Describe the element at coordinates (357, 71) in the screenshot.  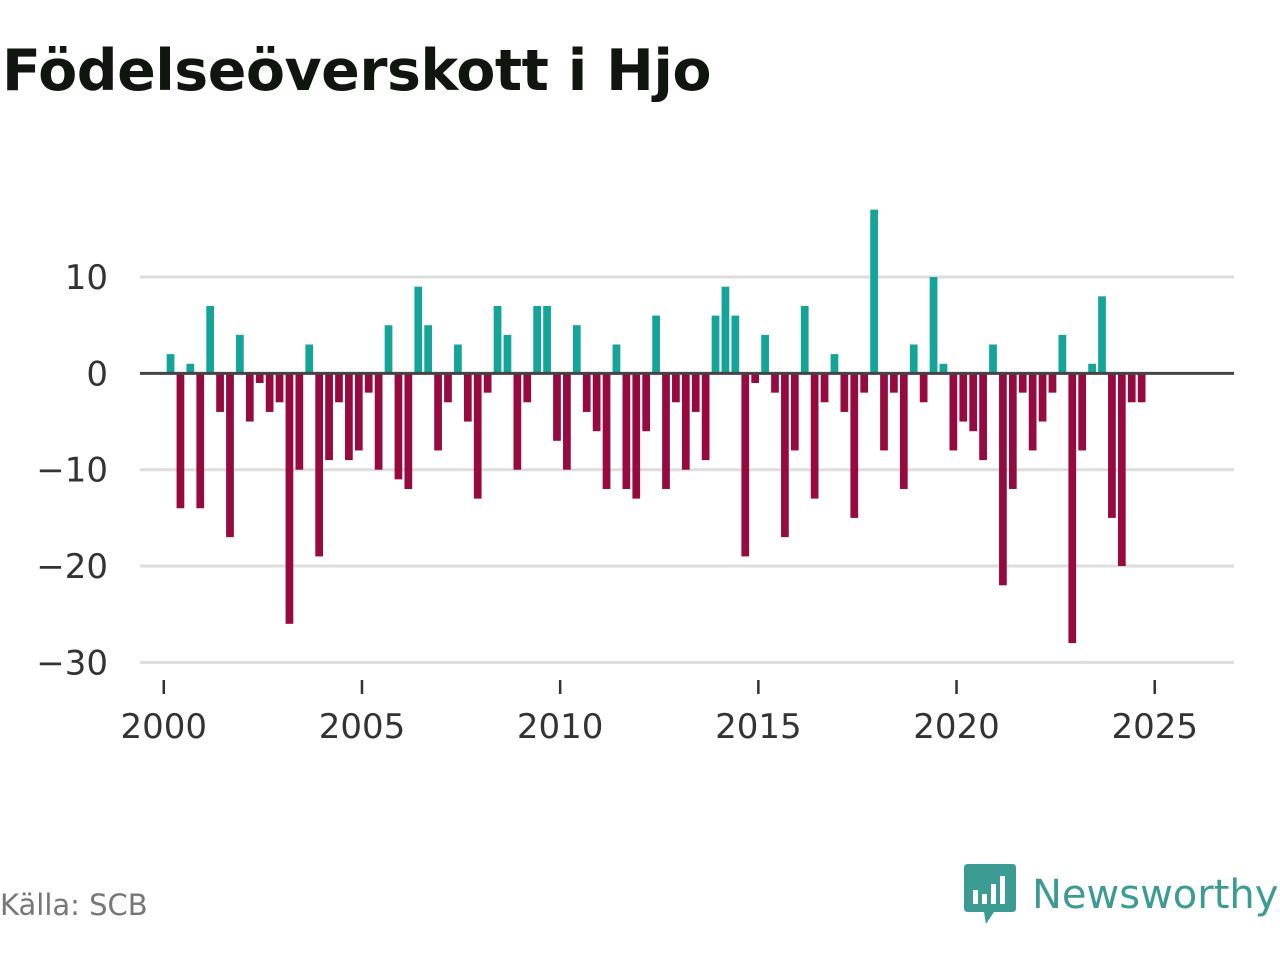
I see `chart-title: Födelseöverskott i Hjo` at that location.